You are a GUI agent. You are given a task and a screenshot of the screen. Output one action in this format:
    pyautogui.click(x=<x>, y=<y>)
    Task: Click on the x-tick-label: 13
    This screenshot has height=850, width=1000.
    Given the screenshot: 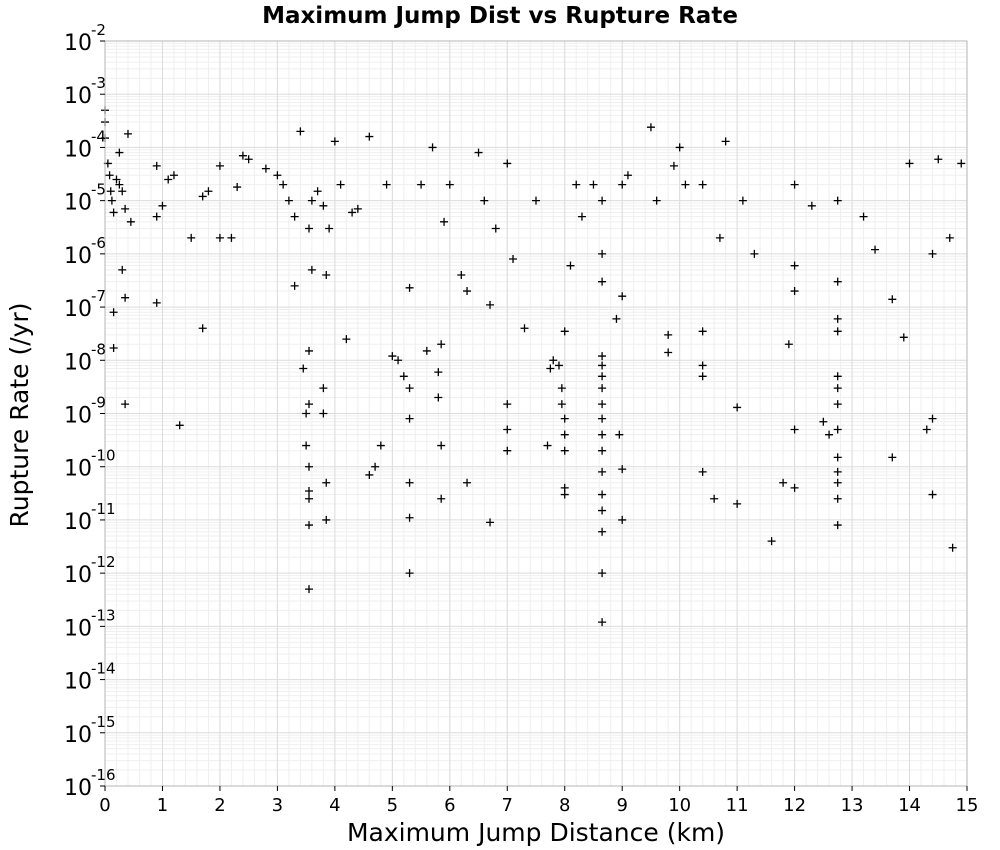 What is the action you would take?
    pyautogui.click(x=852, y=805)
    